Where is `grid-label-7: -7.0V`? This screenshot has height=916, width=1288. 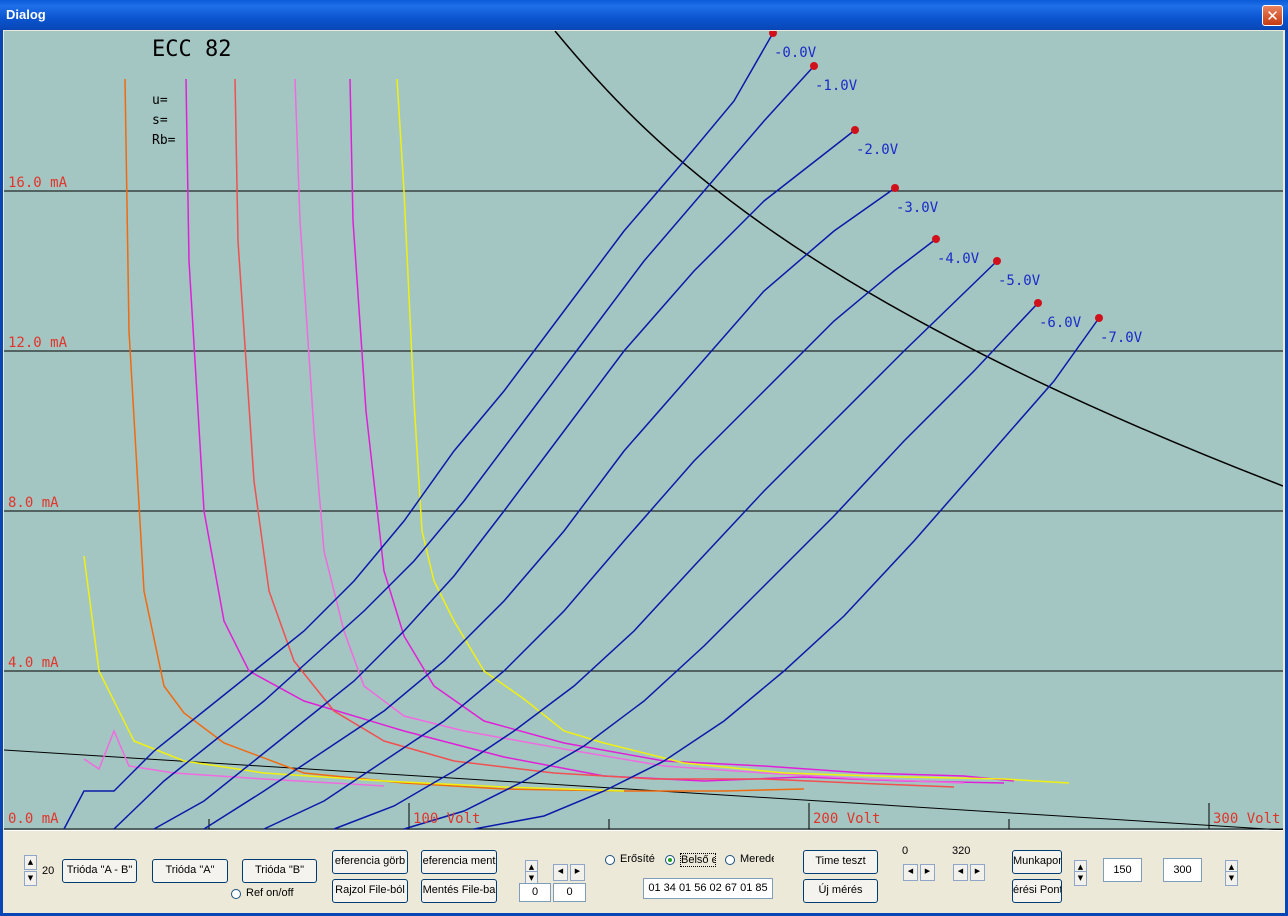 grid-label-7: -7.0V is located at coordinates (1121, 338).